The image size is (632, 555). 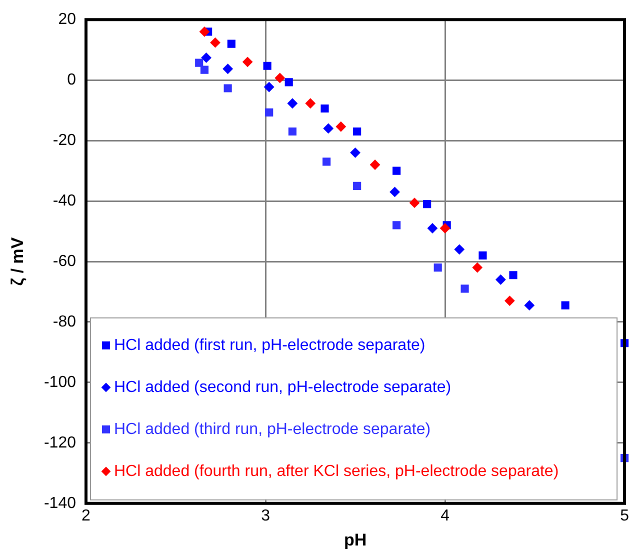 What do you see at coordinates (60, 503) in the screenshot?
I see `y-tick-label: -140` at bounding box center [60, 503].